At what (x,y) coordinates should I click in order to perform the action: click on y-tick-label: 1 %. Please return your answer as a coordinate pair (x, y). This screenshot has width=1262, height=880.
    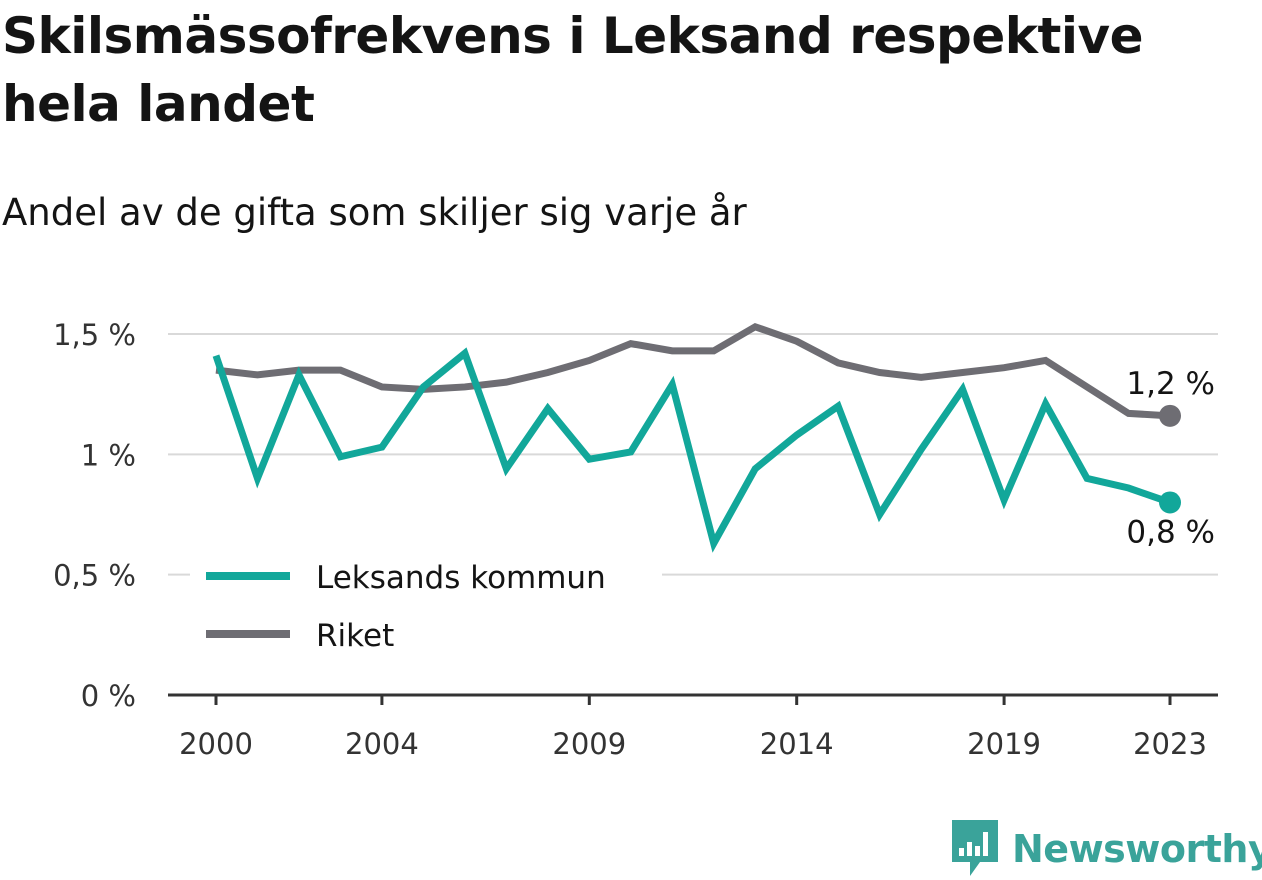
    Looking at the image, I should click on (108, 455).